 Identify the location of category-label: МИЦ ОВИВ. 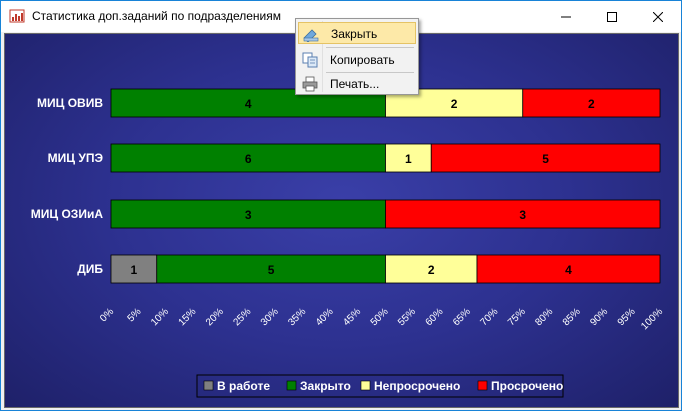
(70, 103).